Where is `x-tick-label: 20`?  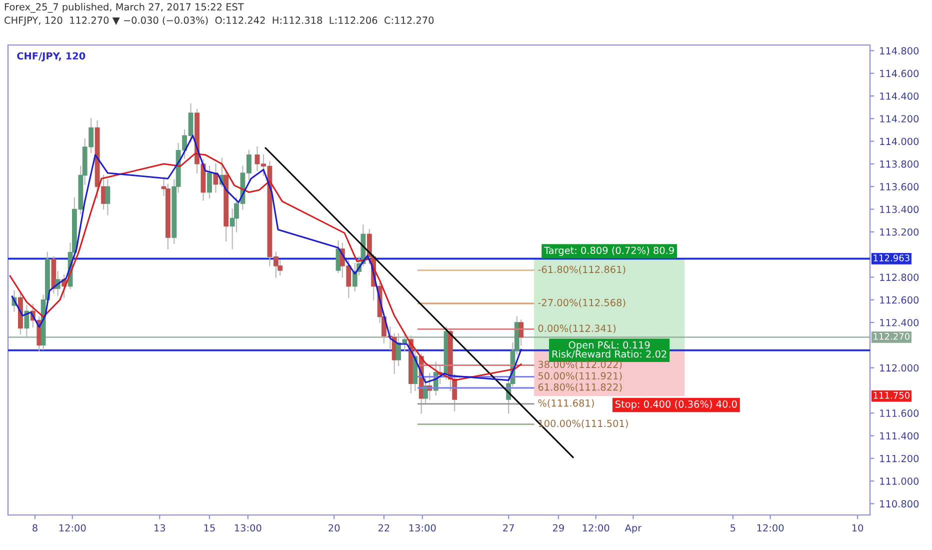
x-tick-label: 20 is located at coordinates (334, 528).